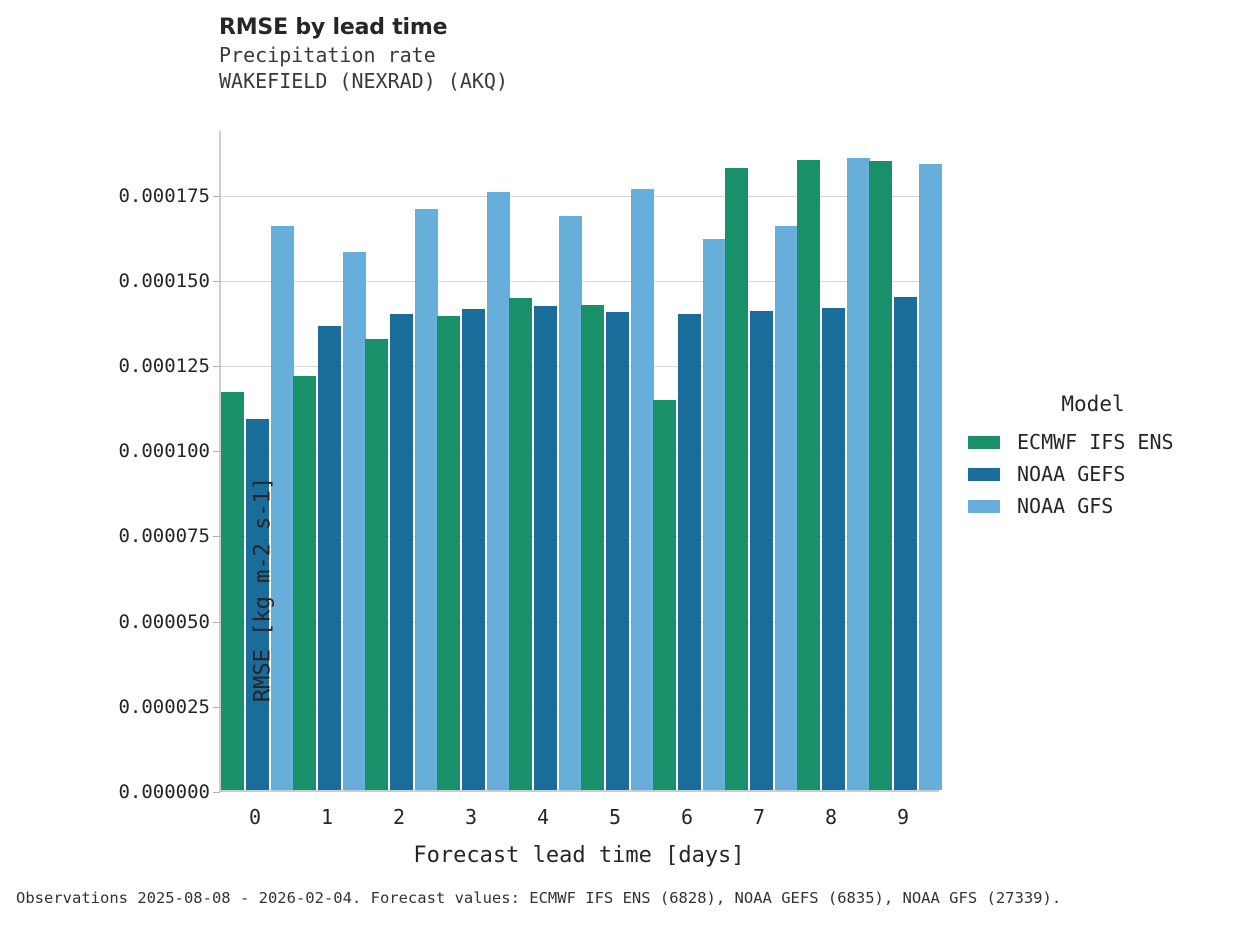  I want to click on x-axis-tick-label: 9, so click(903, 817).